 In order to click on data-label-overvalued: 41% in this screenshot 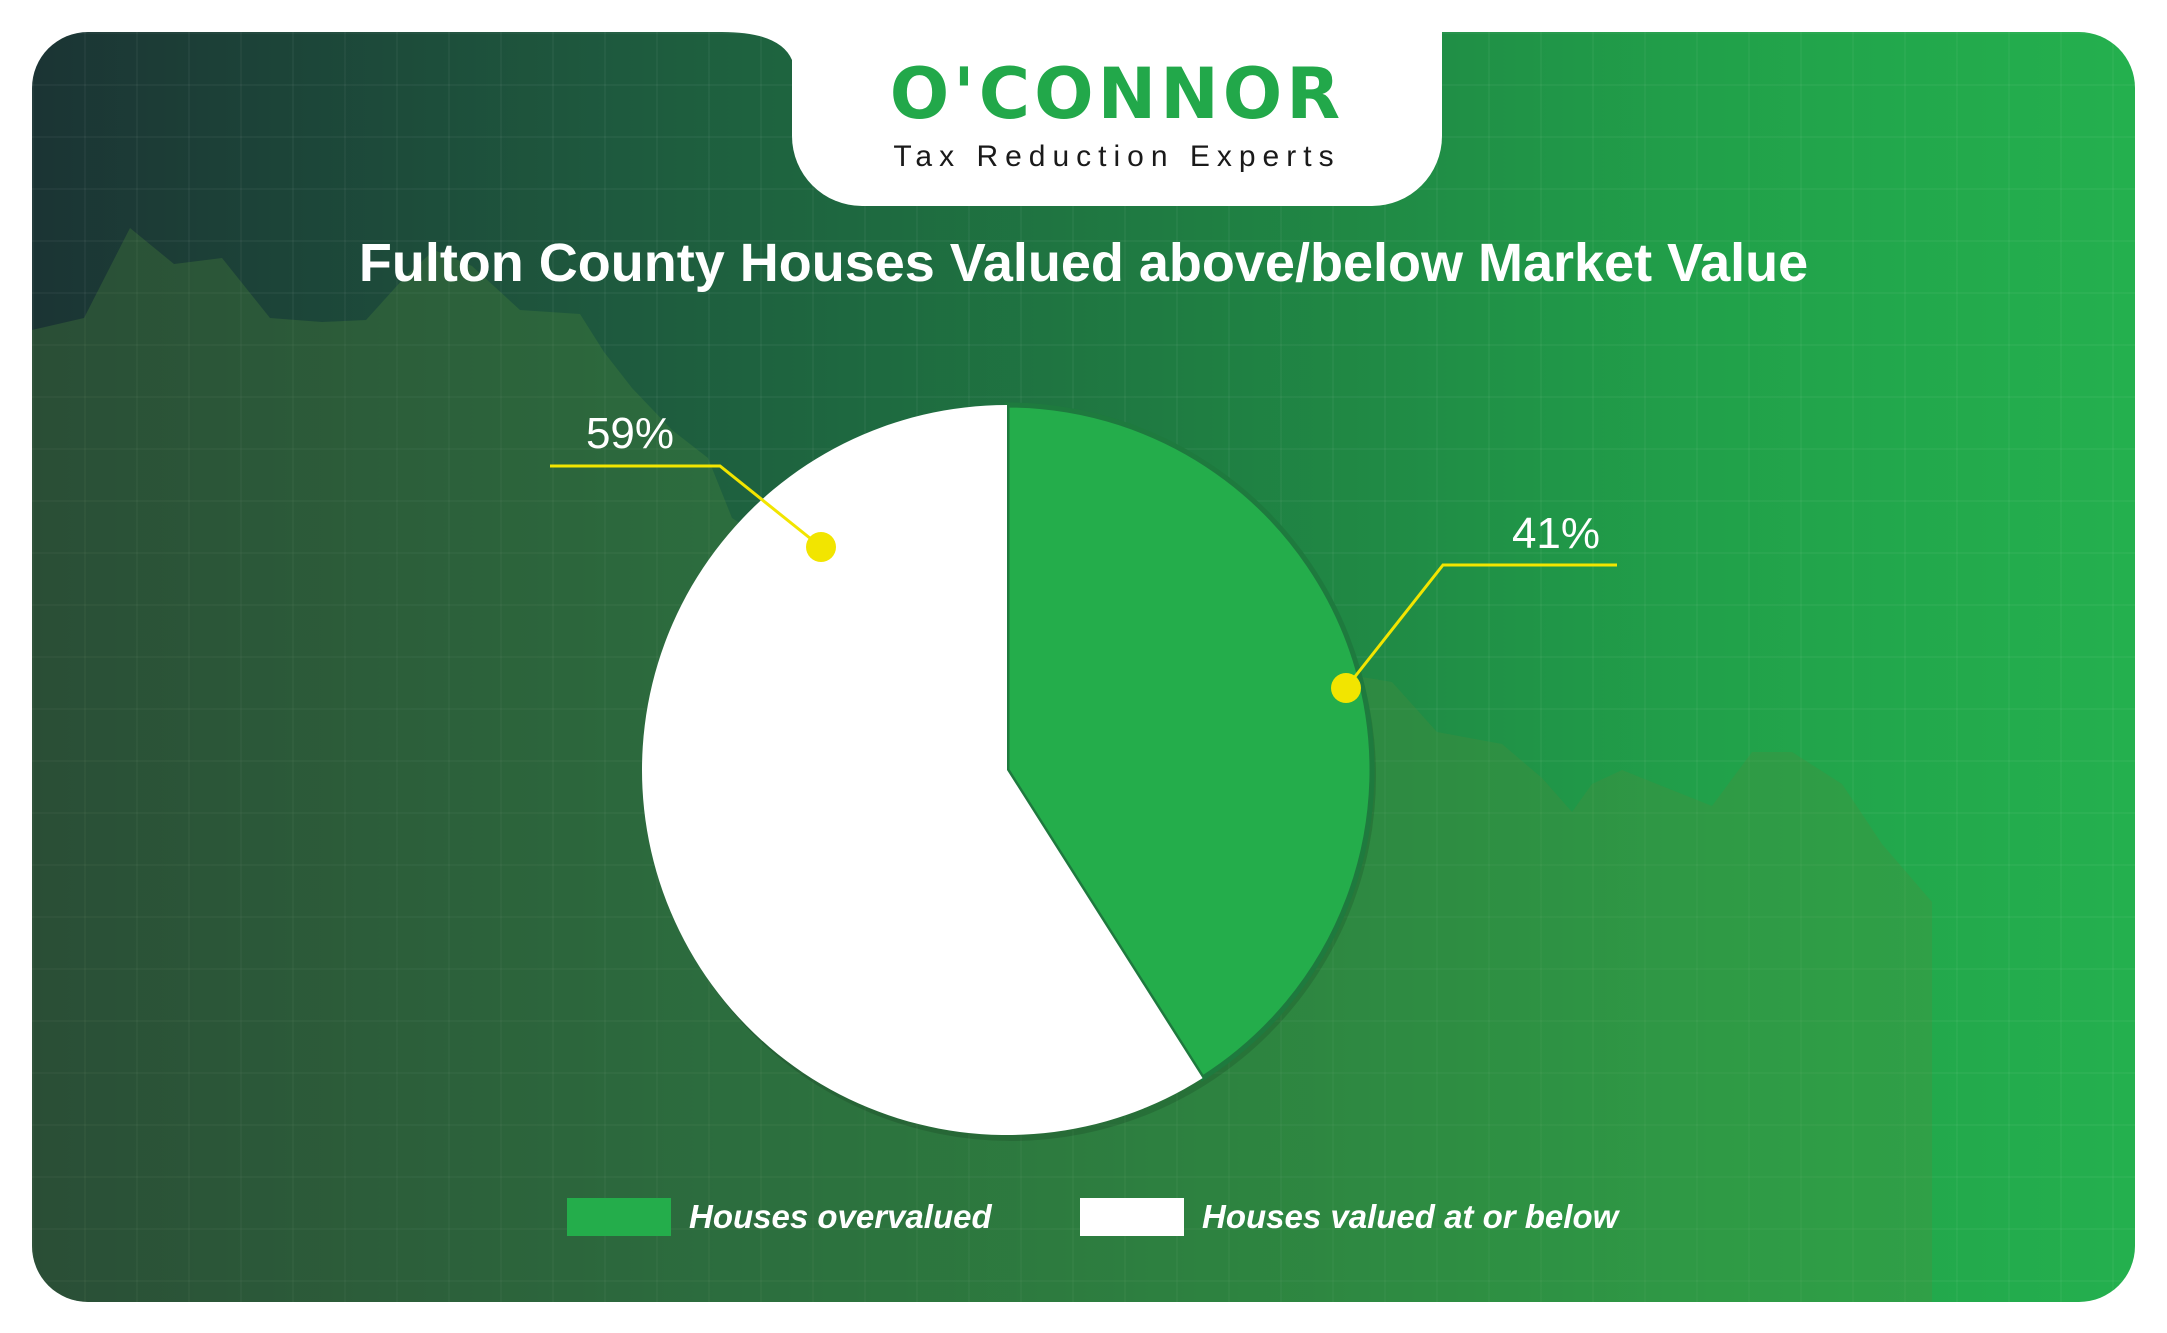, I will do `click(1556, 533)`.